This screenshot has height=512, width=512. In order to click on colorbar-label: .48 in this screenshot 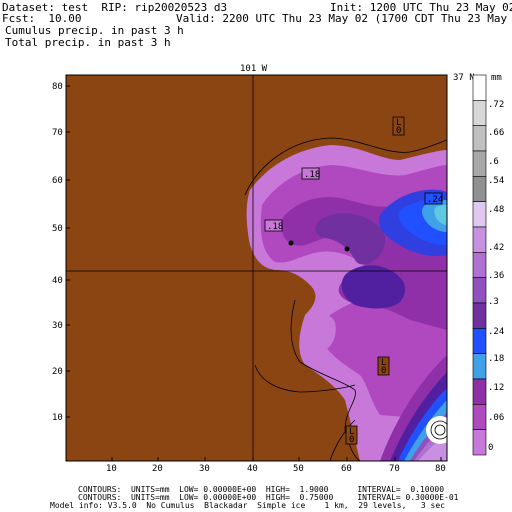, I will do `click(496, 210)`.